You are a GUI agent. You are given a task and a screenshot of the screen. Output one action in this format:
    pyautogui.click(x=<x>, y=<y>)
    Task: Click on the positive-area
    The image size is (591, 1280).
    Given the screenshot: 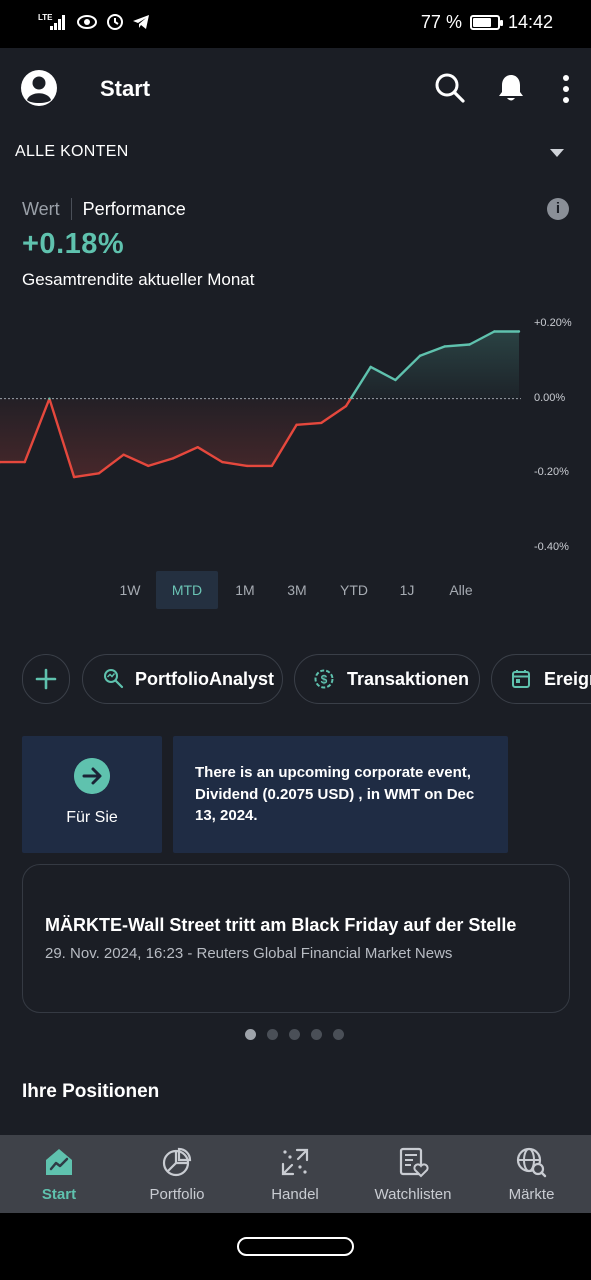 What is the action you would take?
    pyautogui.click(x=434, y=365)
    